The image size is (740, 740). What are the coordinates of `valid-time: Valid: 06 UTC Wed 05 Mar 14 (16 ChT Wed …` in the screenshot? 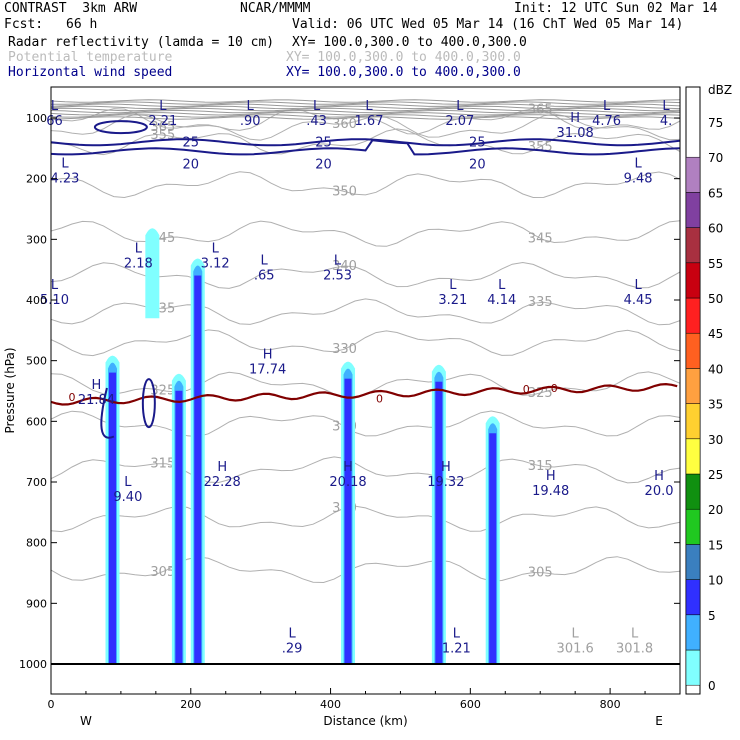 It's located at (488, 24).